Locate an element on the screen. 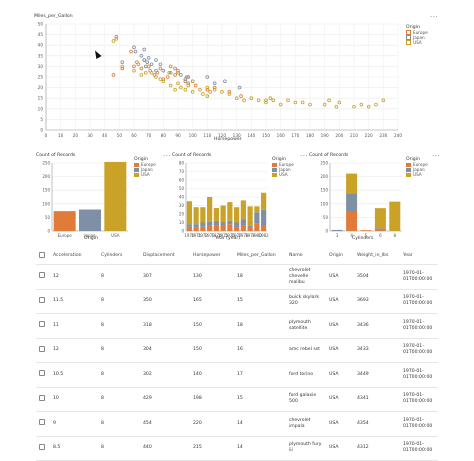  x-tick-label: 1972 is located at coordinates (203, 235).